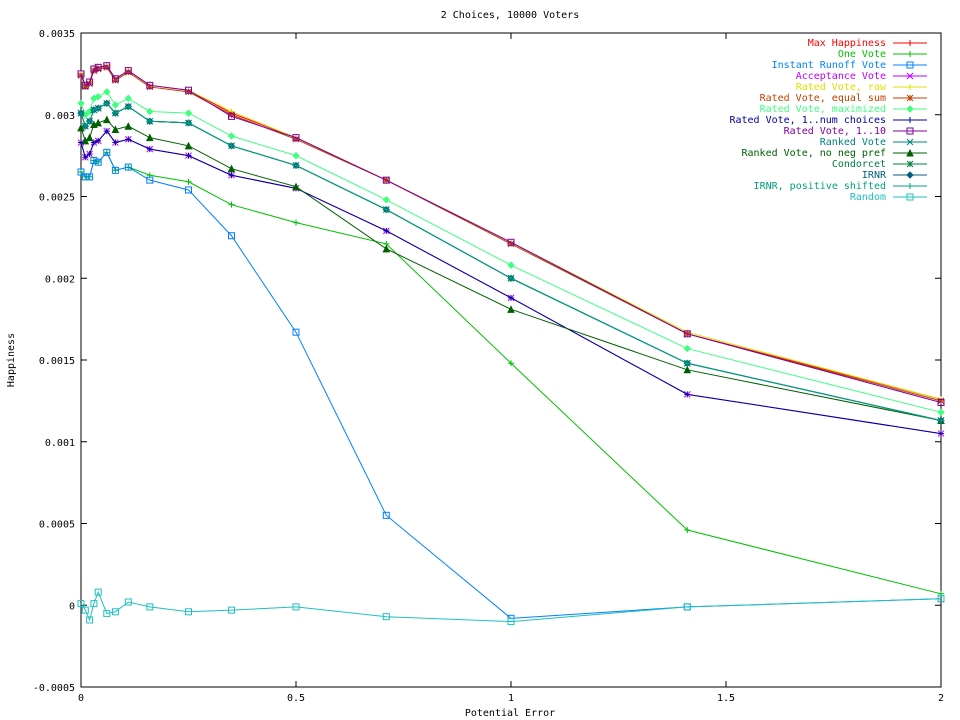 This screenshot has width=960, height=720. What do you see at coordinates (835, 131) in the screenshot?
I see `legend-label: Rated Vote, 1..10` at bounding box center [835, 131].